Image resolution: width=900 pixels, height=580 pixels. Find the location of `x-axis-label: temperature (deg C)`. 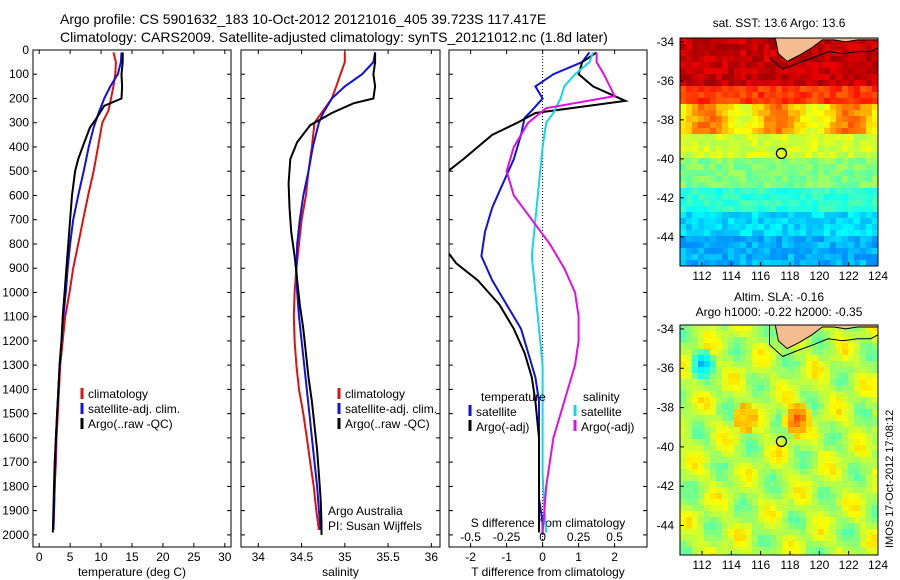

x-axis-label: temperature (deg C) is located at coordinates (132, 572).